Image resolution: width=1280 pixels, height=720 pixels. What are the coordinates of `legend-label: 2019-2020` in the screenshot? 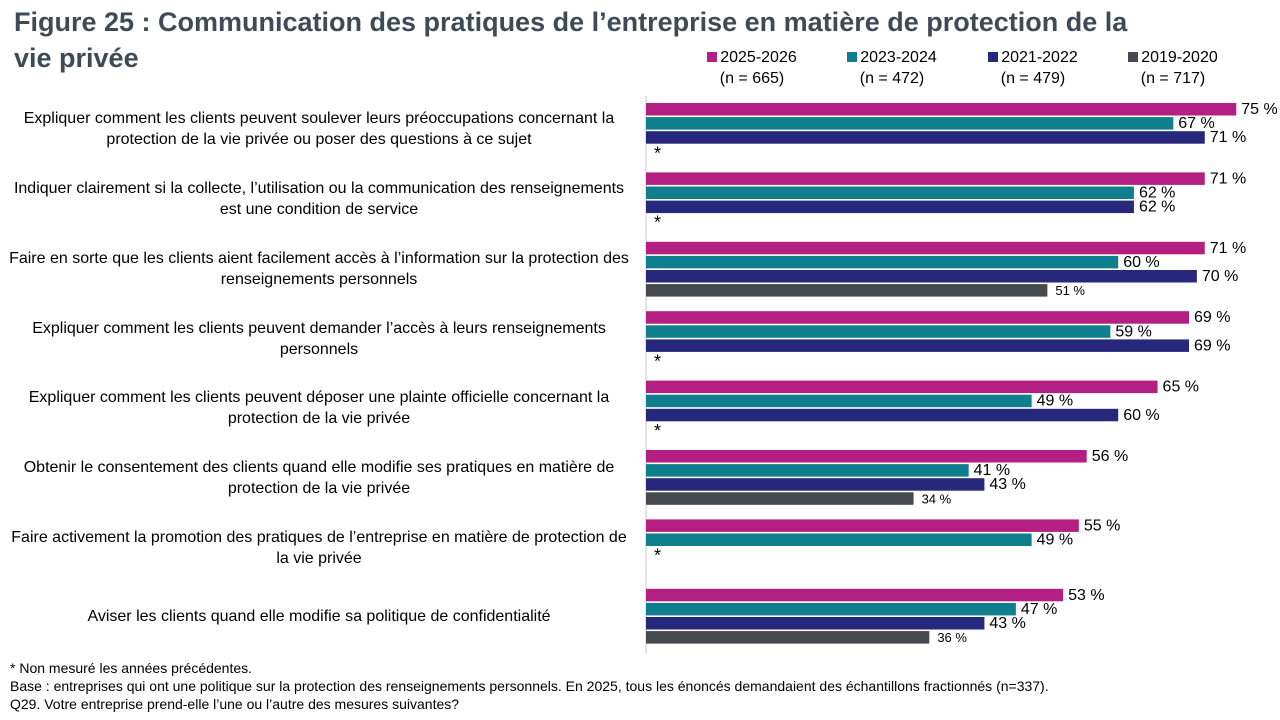 It's located at (1179, 57).